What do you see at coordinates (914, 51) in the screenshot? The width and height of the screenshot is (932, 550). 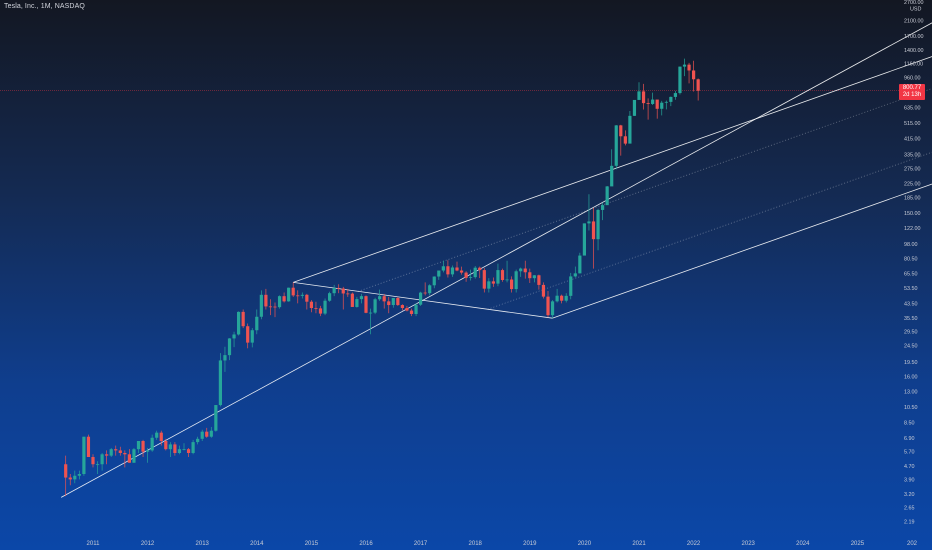 I see `y-tick-label: 1400.00` at bounding box center [914, 51].